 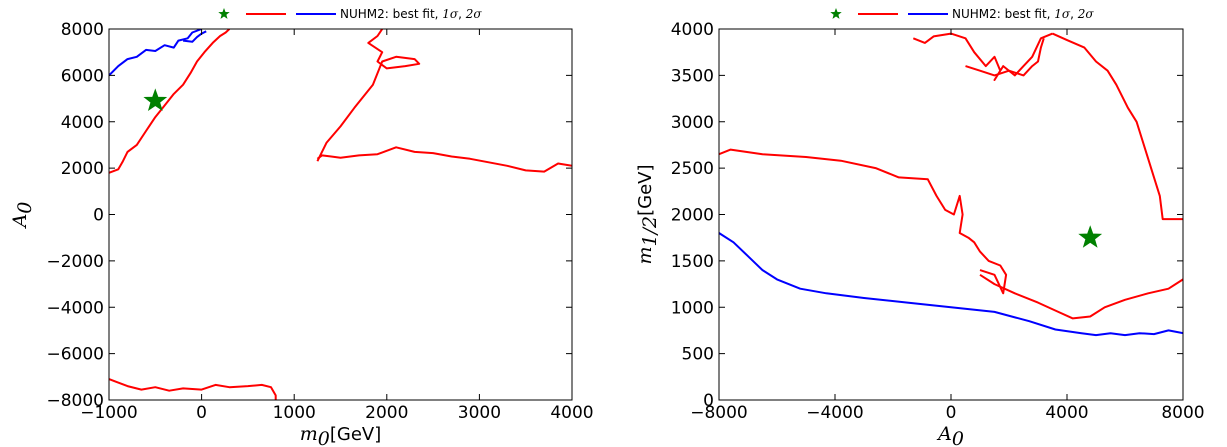 What do you see at coordinates (692, 30) in the screenshot?
I see `chart-1-y-tick-label-8: 4000` at bounding box center [692, 30].